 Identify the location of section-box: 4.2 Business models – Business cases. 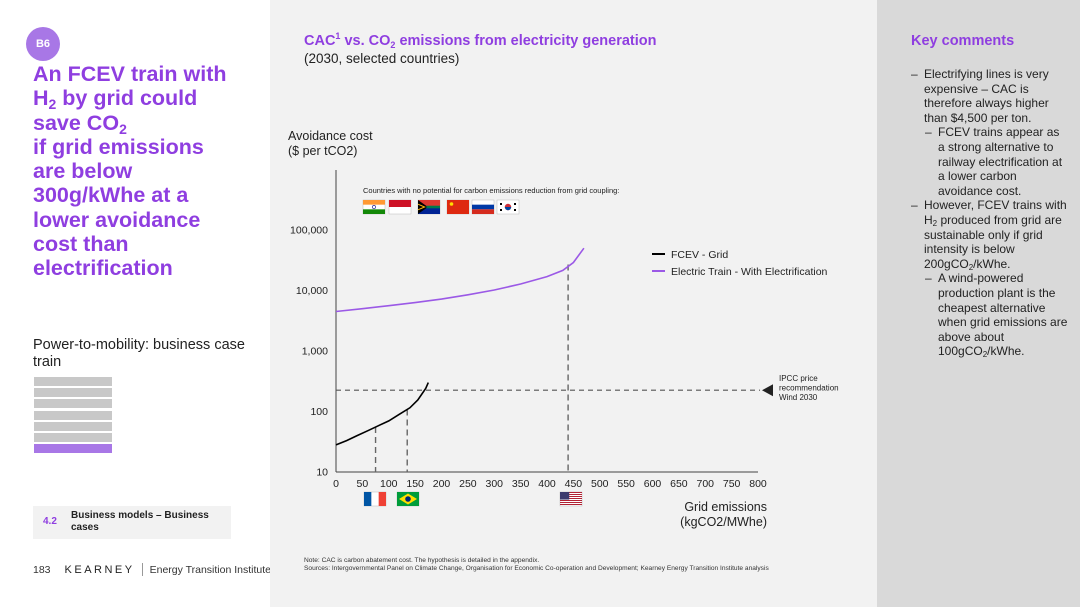
(132, 522).